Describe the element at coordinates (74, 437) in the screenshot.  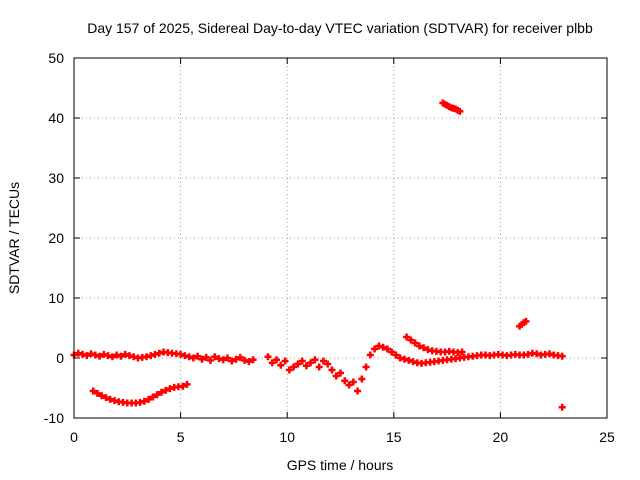
I see `x-tick-label: 0` at that location.